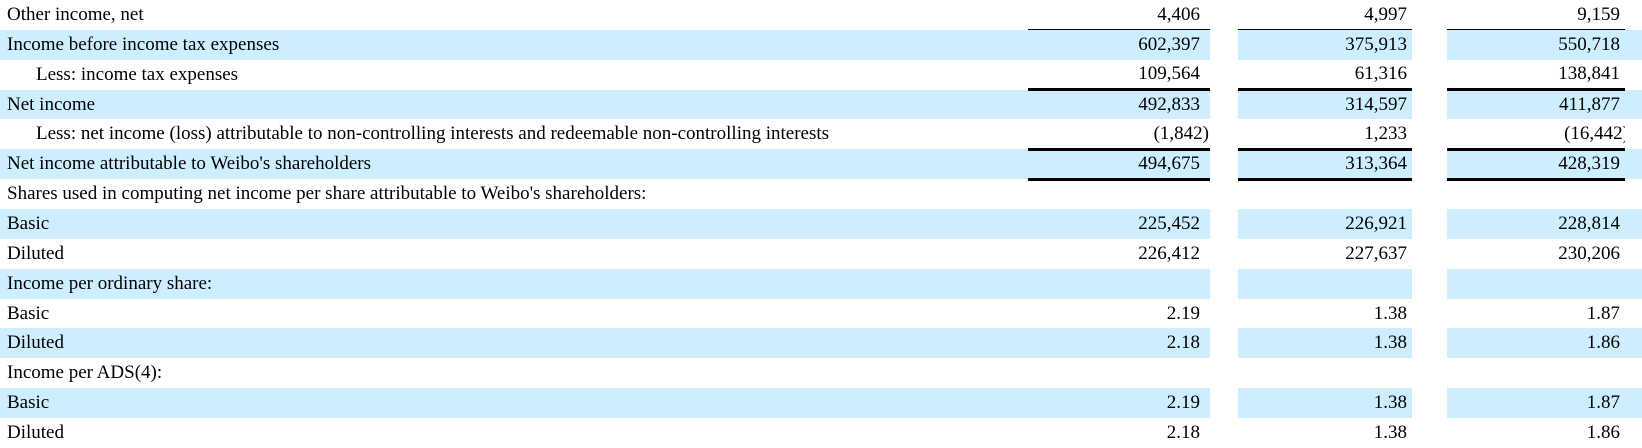 Image resolution: width=1642 pixels, height=448 pixels. What do you see at coordinates (75, 14) in the screenshot?
I see `row-label: Other income, net` at bounding box center [75, 14].